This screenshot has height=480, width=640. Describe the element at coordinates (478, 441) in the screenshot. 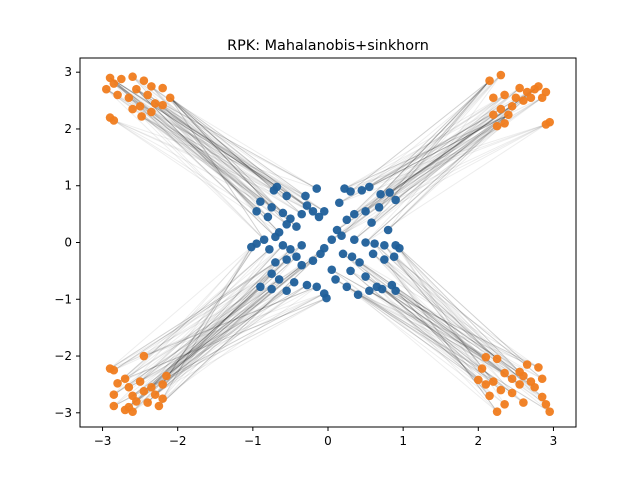

I see `x-tick-label: 2` at that location.